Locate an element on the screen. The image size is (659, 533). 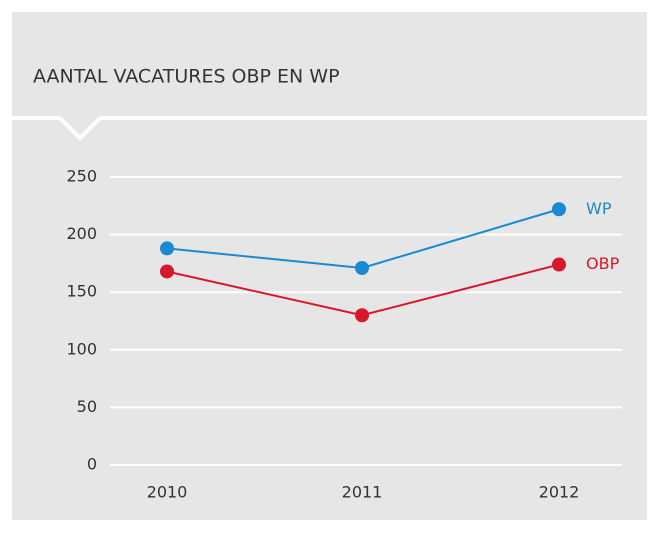
y-tick-label: 0 is located at coordinates (92, 464).